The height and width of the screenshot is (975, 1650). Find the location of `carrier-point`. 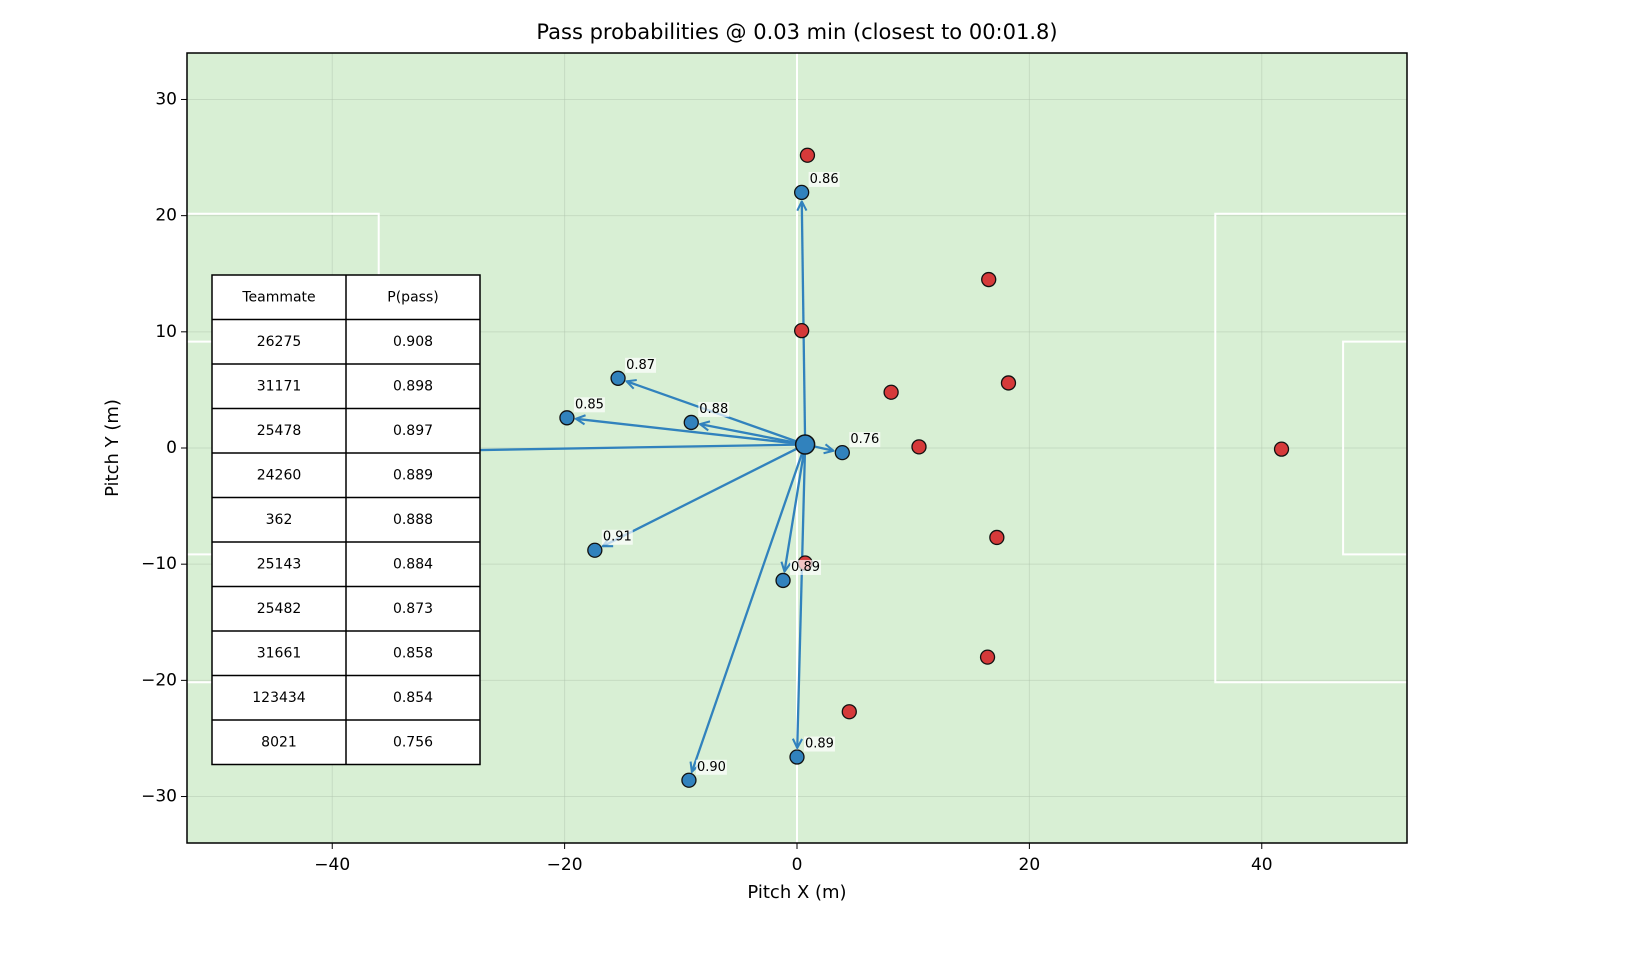

carrier-point is located at coordinates (805, 444).